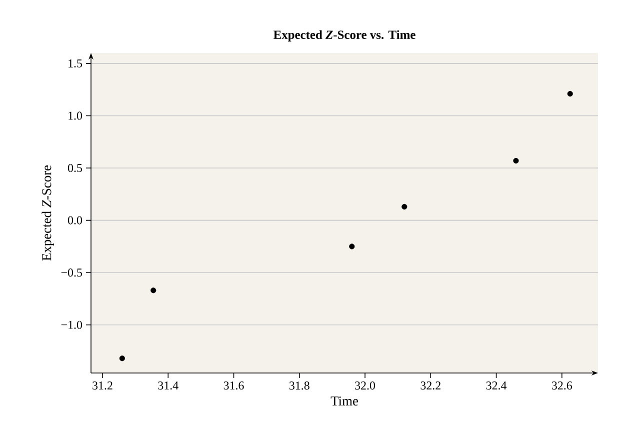  Describe the element at coordinates (300, 386) in the screenshot. I see `x-tick-label: 31.8` at that location.